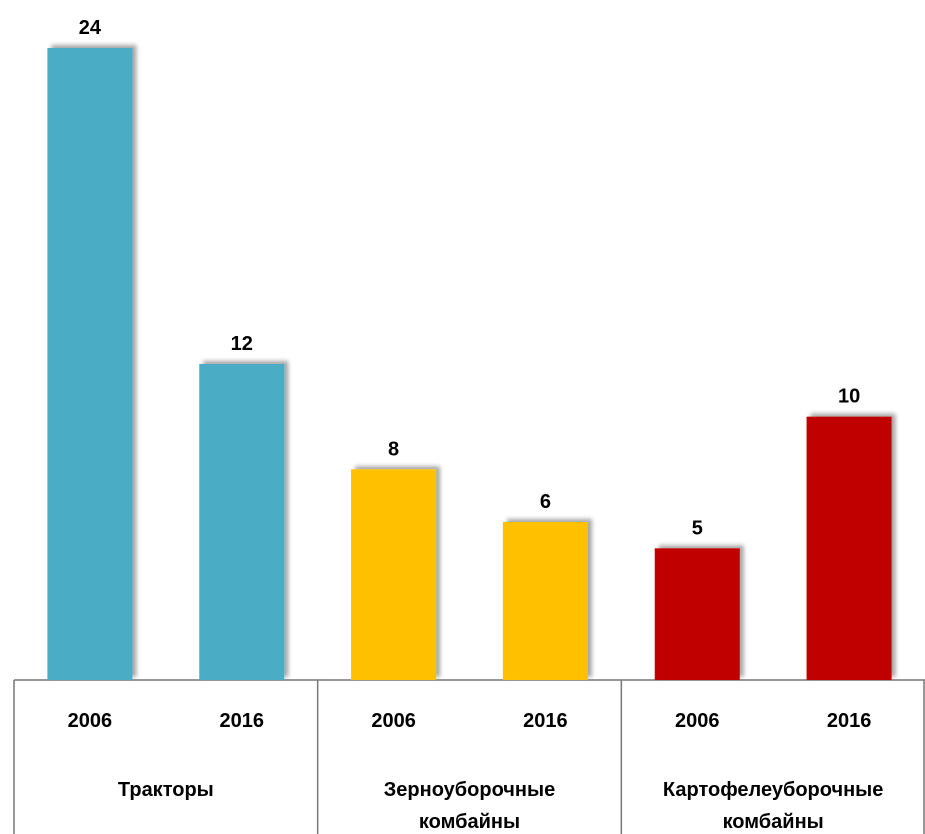 The image size is (925, 834). Describe the element at coordinates (242, 344) in the screenshot. I see `value-label: 12` at that location.